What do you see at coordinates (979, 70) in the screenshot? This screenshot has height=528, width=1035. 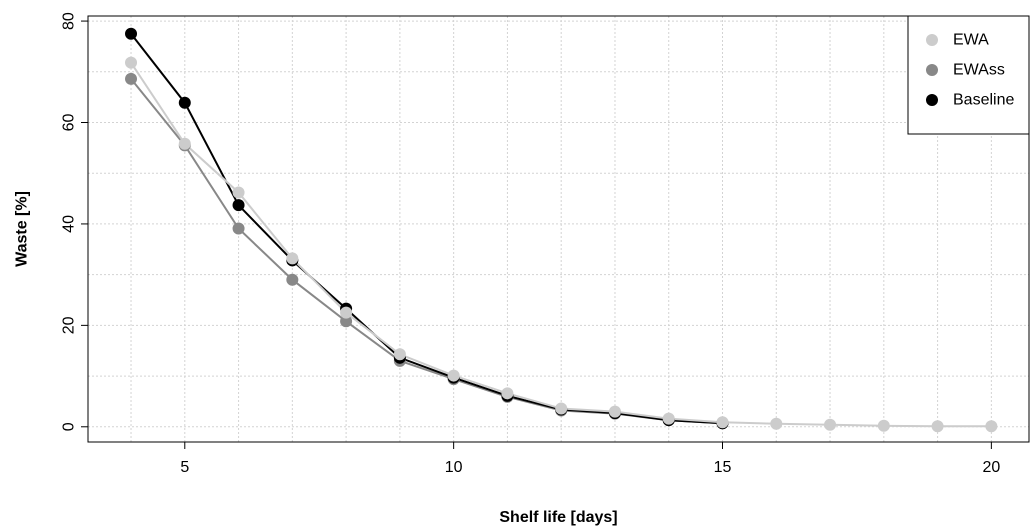 I see `legend-label: EWAss` at bounding box center [979, 70].